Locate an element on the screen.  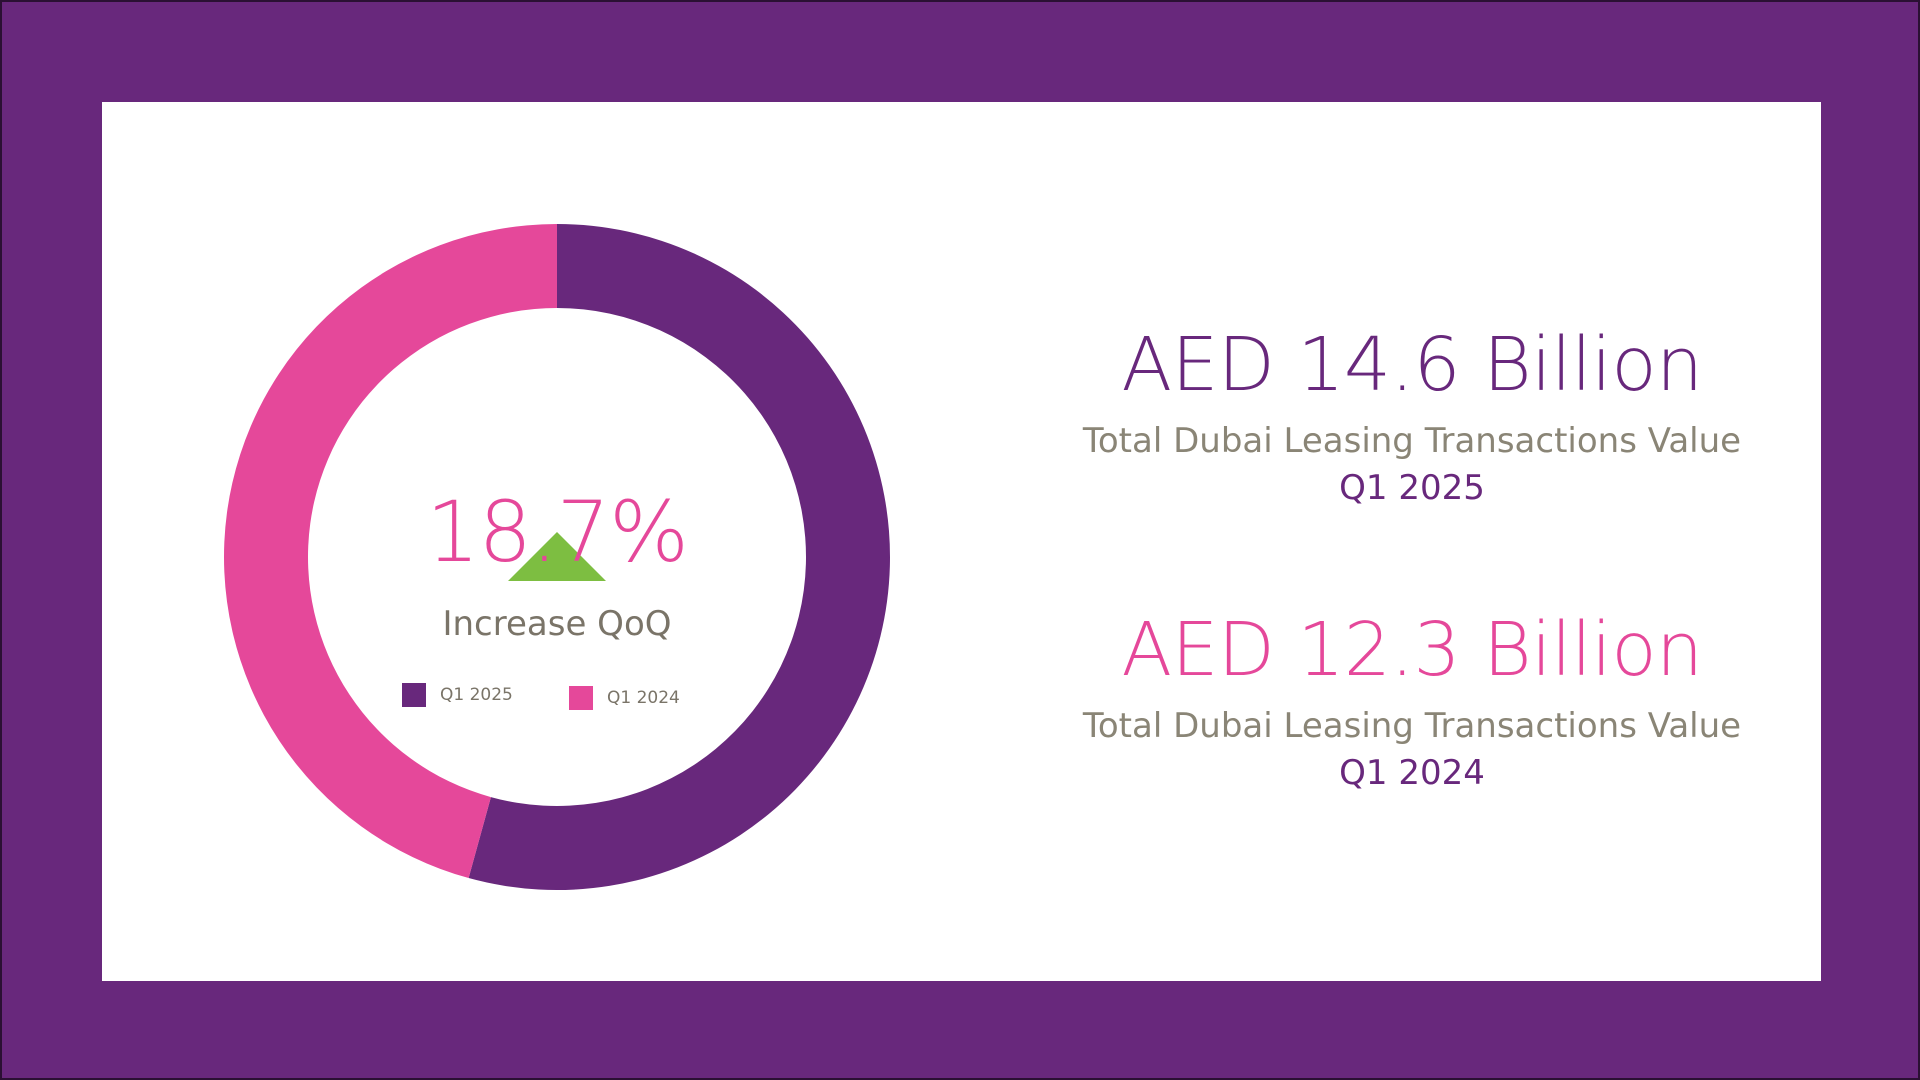
stat-description-q1-2024: Total Dubai Leasing Transactions Value is located at coordinates (1412, 726).